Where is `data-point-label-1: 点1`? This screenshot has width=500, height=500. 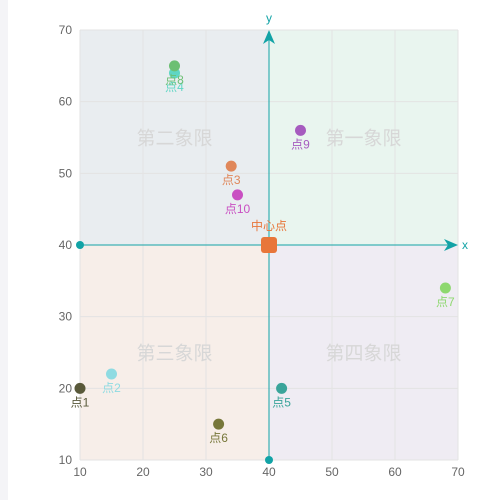
data-point-label-1: 点1 is located at coordinates (80, 402).